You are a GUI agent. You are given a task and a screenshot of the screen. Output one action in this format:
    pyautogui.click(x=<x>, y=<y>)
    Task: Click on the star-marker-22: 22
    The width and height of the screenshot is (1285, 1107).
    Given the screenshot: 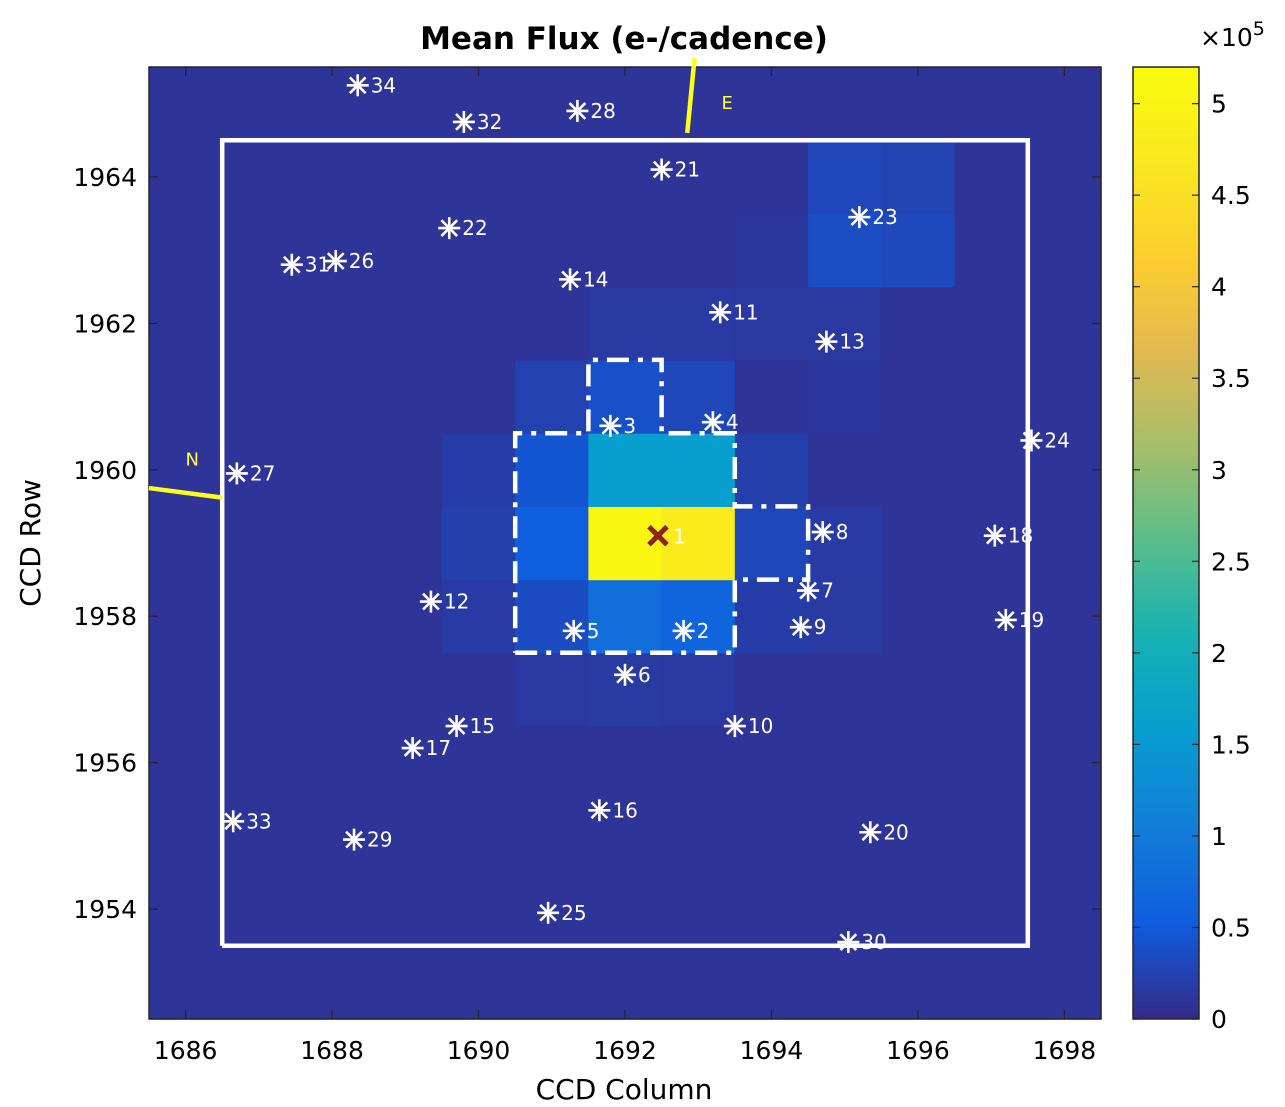 What is the action you would take?
    pyautogui.click(x=463, y=228)
    